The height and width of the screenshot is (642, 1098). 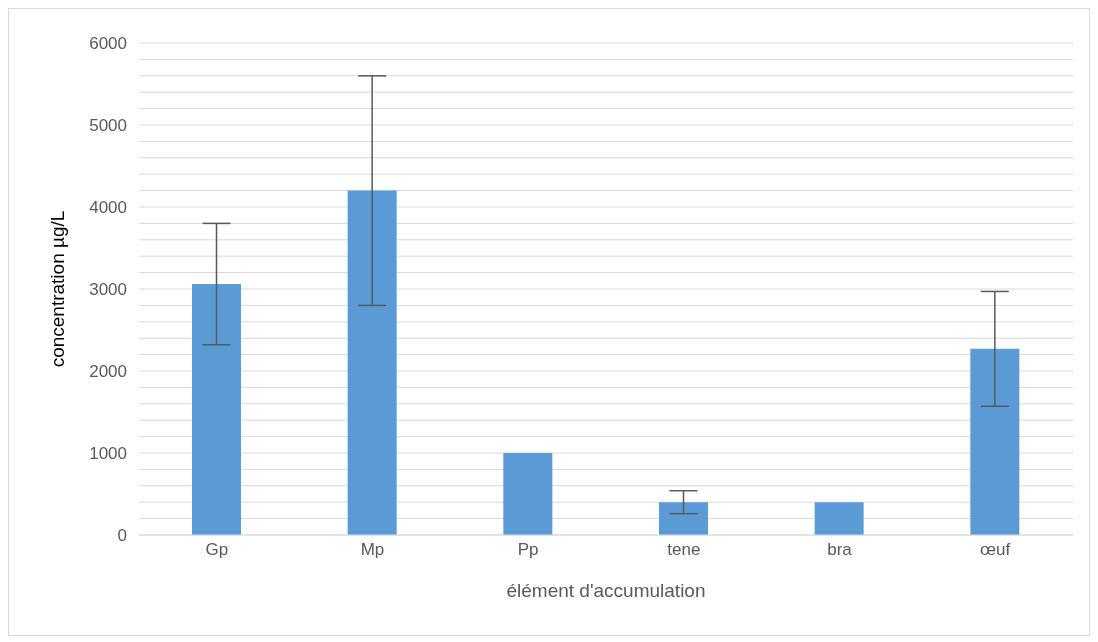 What do you see at coordinates (372, 550) in the screenshot?
I see `x-tick-label: Mp` at bounding box center [372, 550].